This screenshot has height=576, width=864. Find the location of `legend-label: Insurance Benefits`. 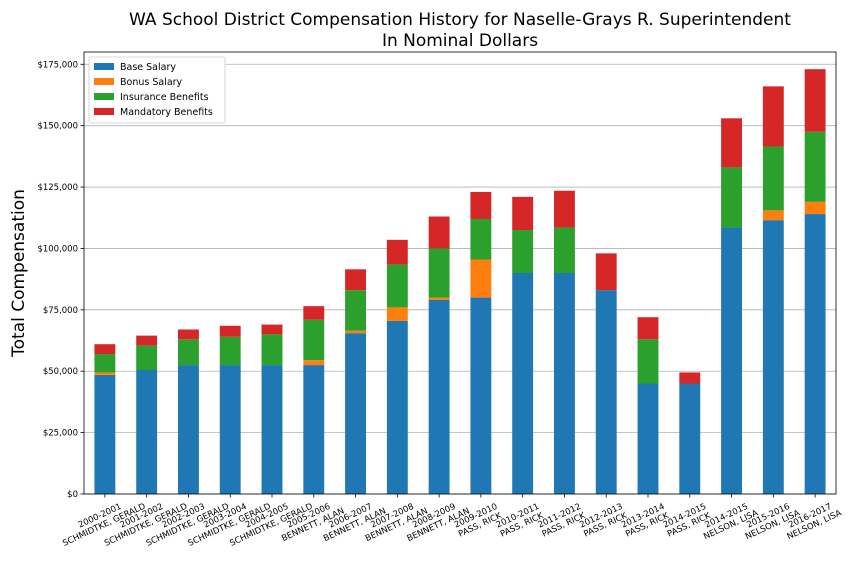

legend-label: Insurance Benefits is located at coordinates (164, 97).